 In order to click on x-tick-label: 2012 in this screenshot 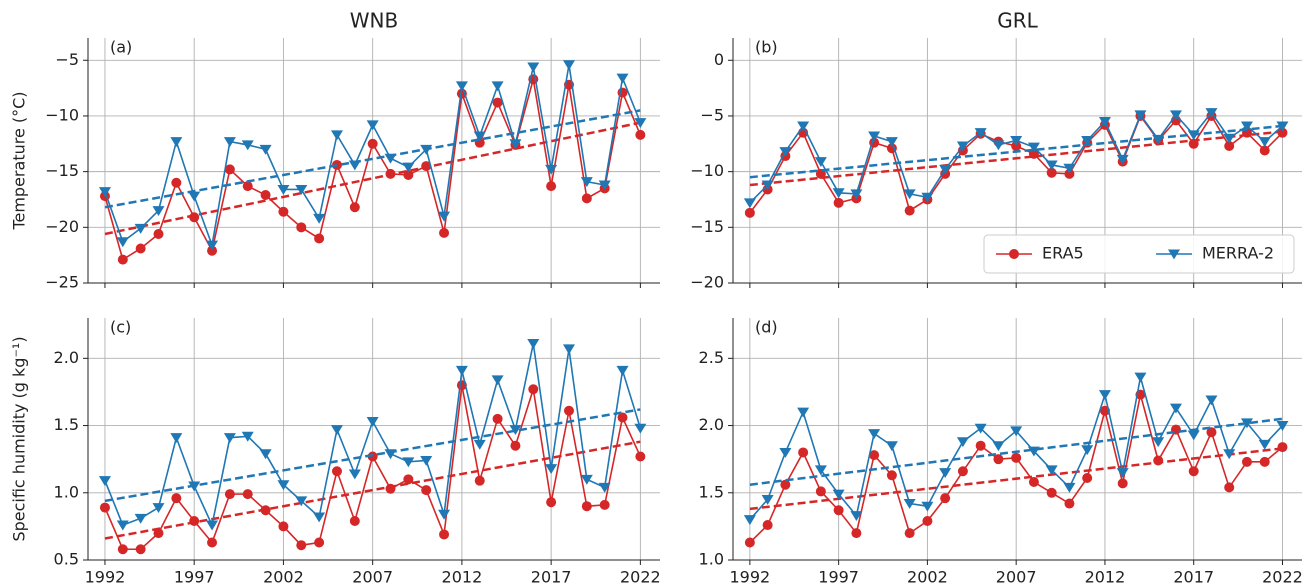, I will do `click(1105, 577)`.